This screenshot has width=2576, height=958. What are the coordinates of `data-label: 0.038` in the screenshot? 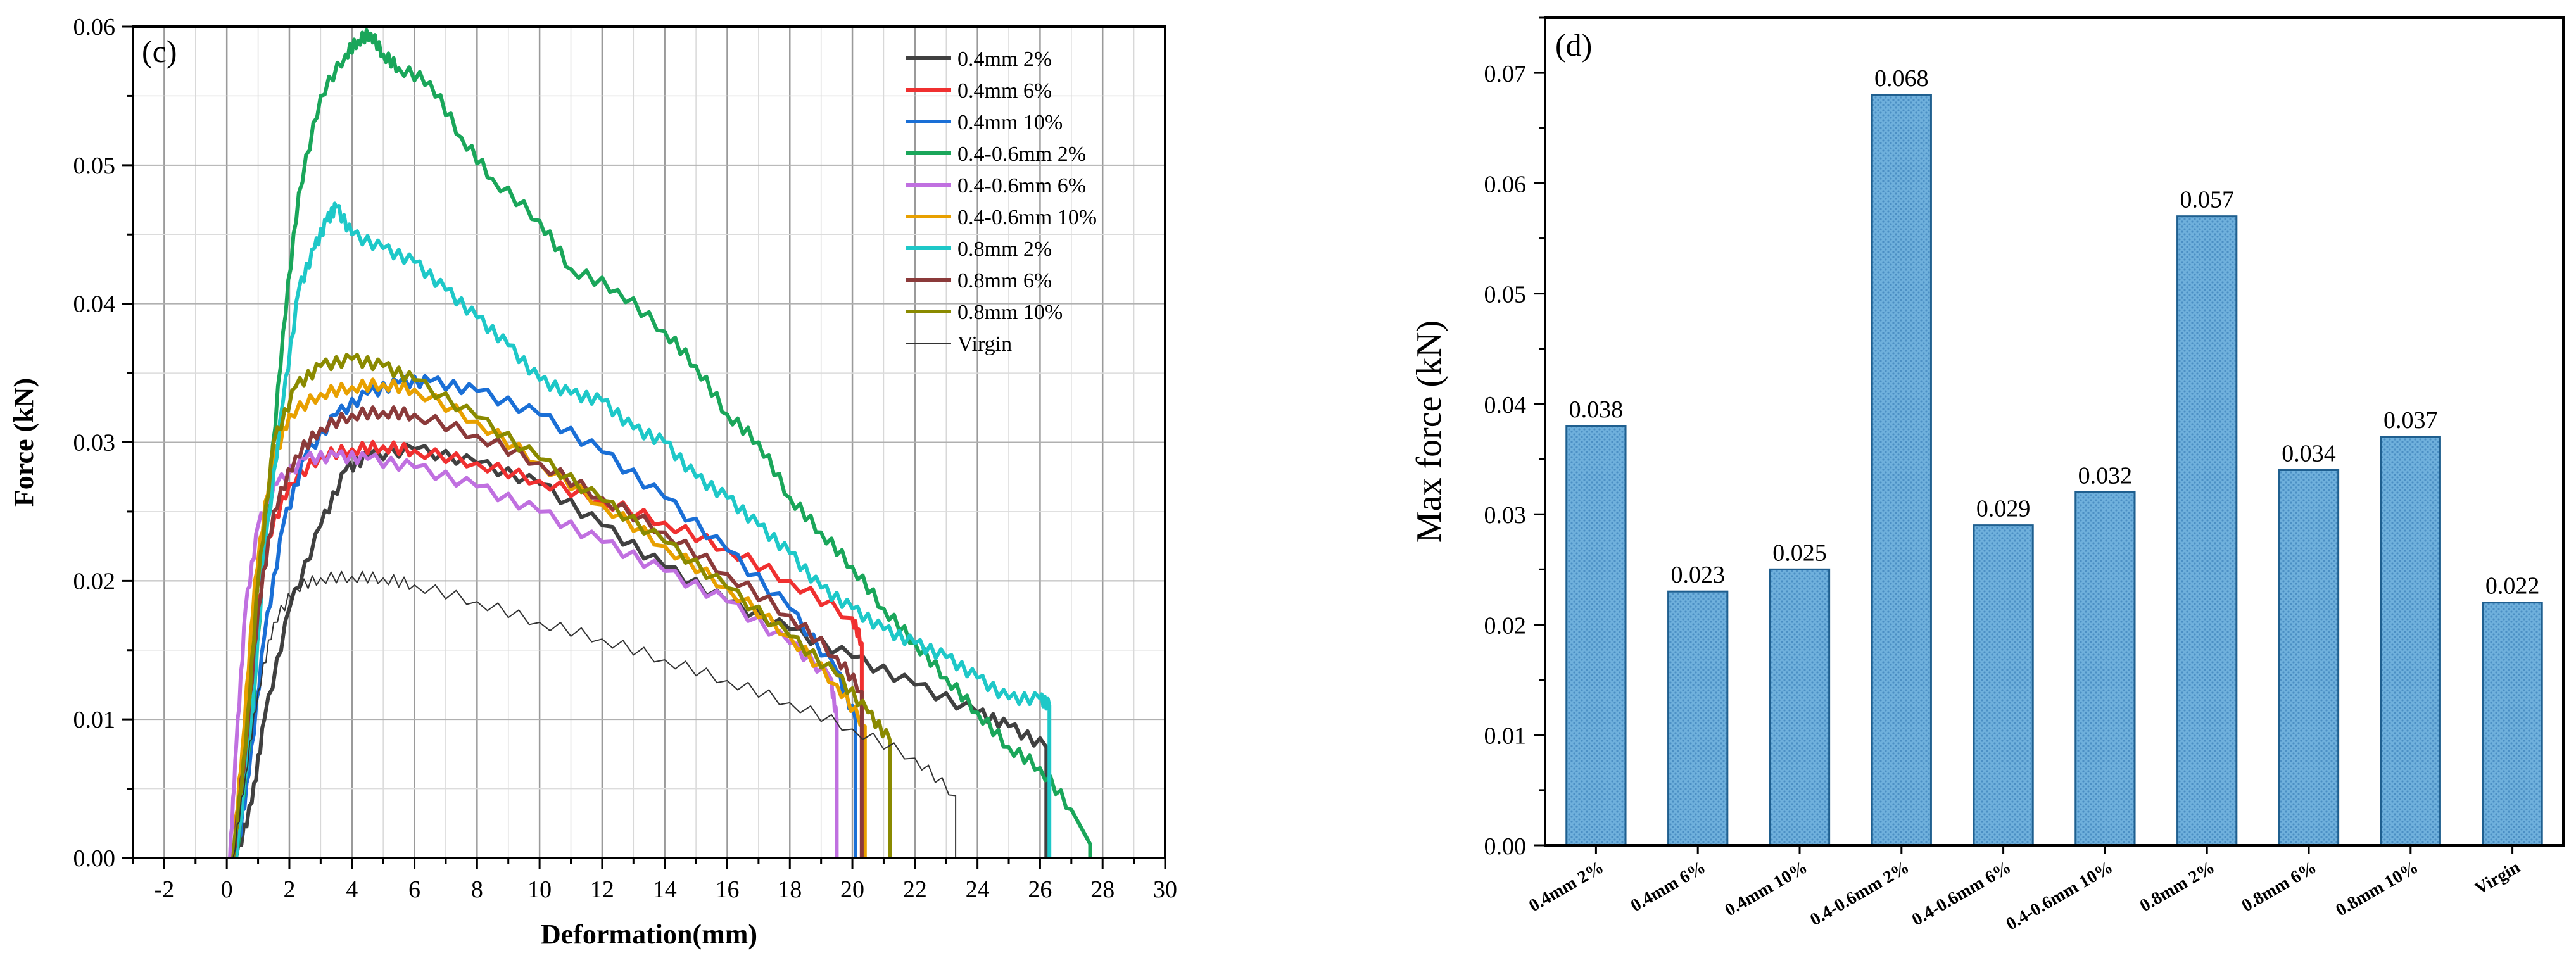 It's located at (1597, 409).